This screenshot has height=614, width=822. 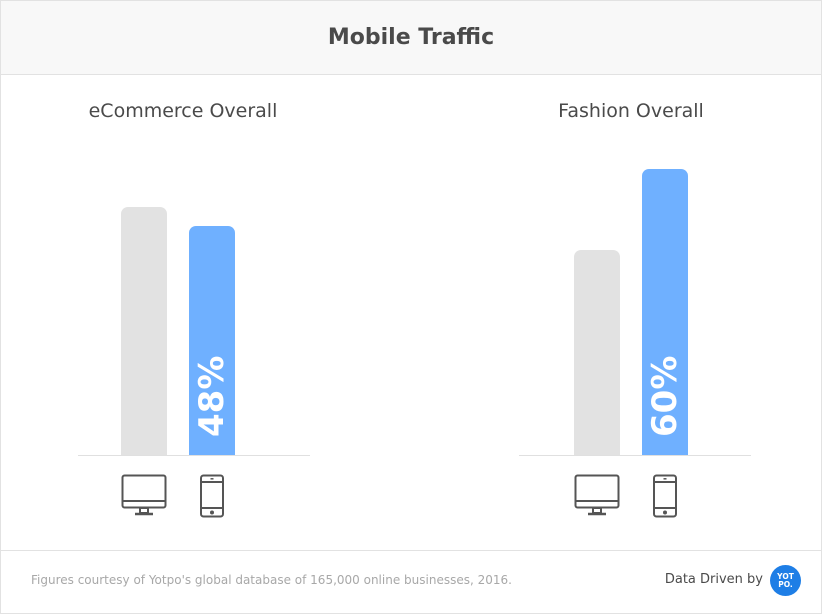 I want to click on bar-data-label: 60%, so click(x=665, y=396).